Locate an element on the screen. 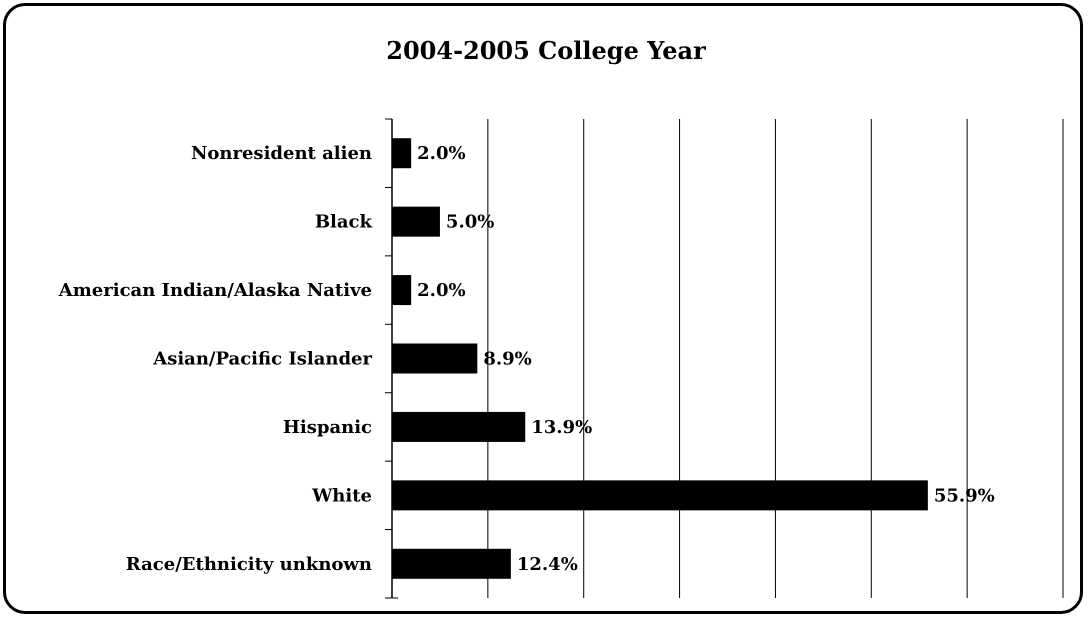 This screenshot has width=1092, height=623. category-label: Hispanic is located at coordinates (327, 427).